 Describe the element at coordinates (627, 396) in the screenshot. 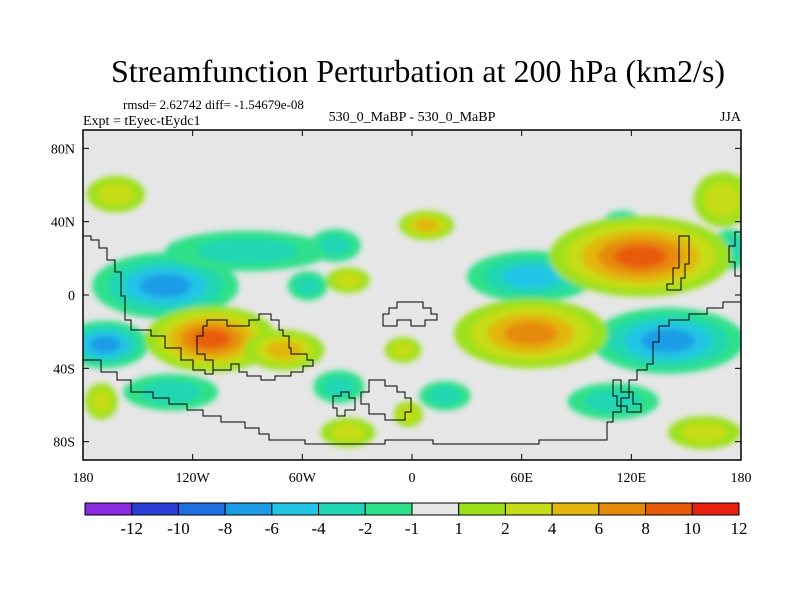

I see `coastline-australia-south` at that location.